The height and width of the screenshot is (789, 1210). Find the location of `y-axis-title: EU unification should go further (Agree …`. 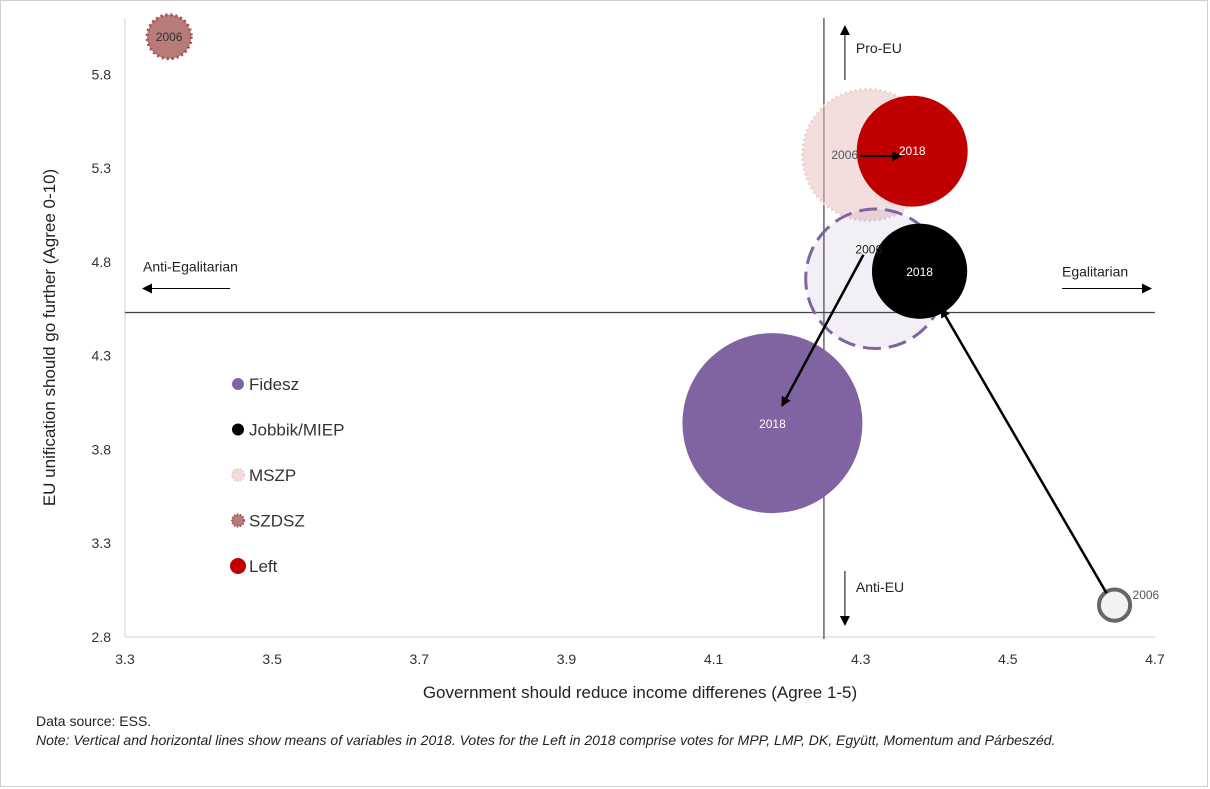

y-axis-title: EU unification should go further (Agree … is located at coordinates (49, 337).